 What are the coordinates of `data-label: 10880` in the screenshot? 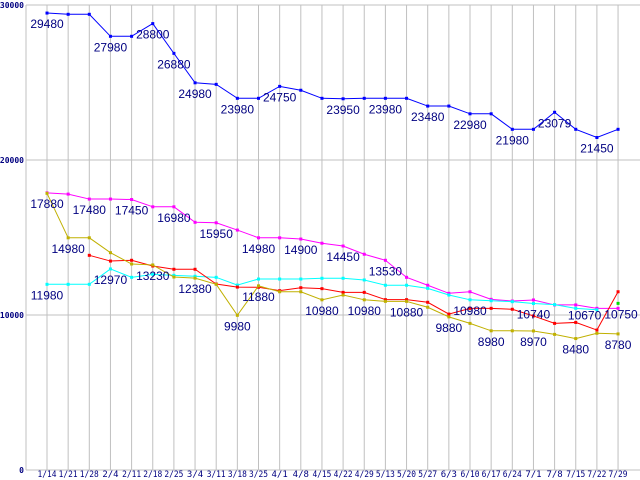 It's located at (407, 312).